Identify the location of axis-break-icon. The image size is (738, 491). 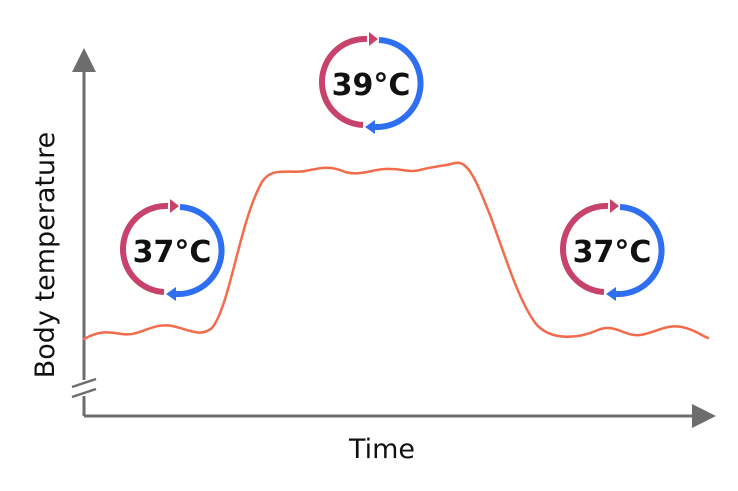
(84, 388).